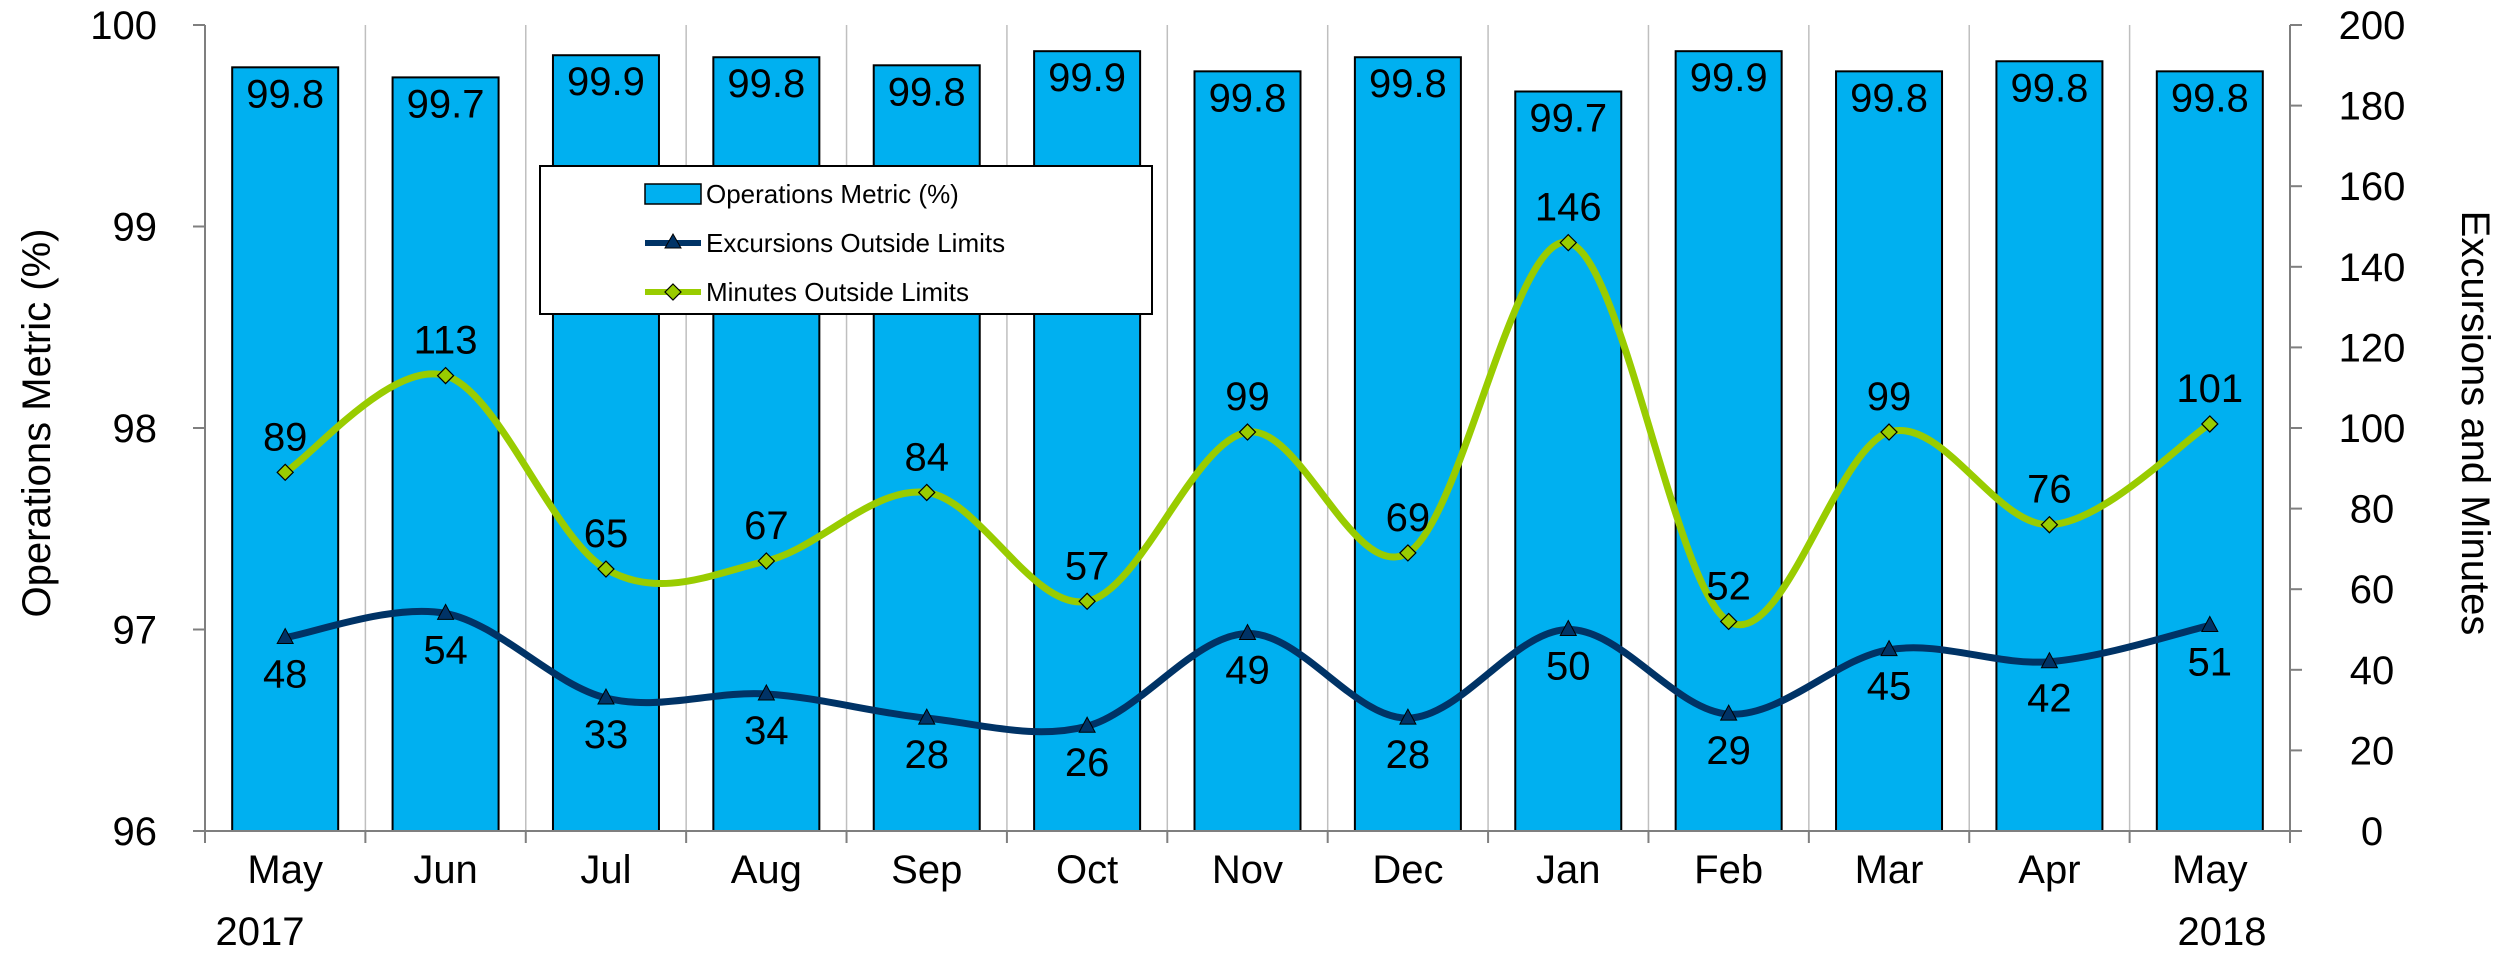 The width and height of the screenshot is (2496, 962). Describe the element at coordinates (445, 870) in the screenshot. I see `x-category-label: Jun` at that location.